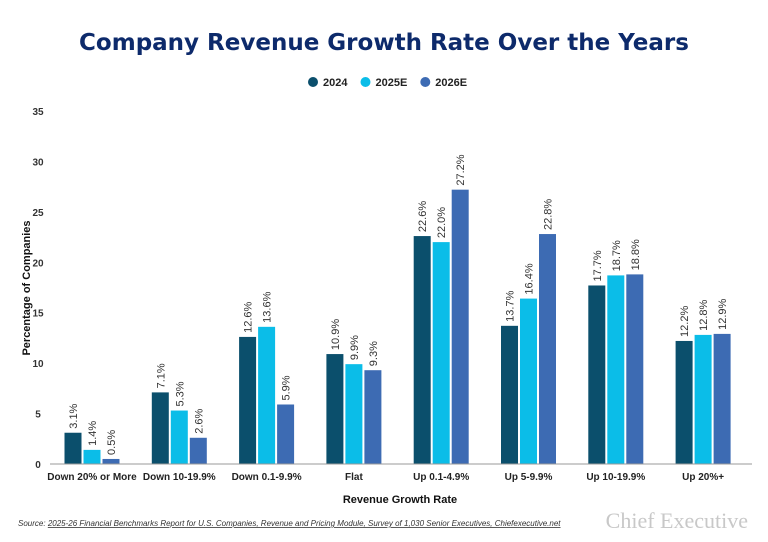  What do you see at coordinates (179, 477) in the screenshot?
I see `x-tick-label: Down 10-19.9%` at bounding box center [179, 477].